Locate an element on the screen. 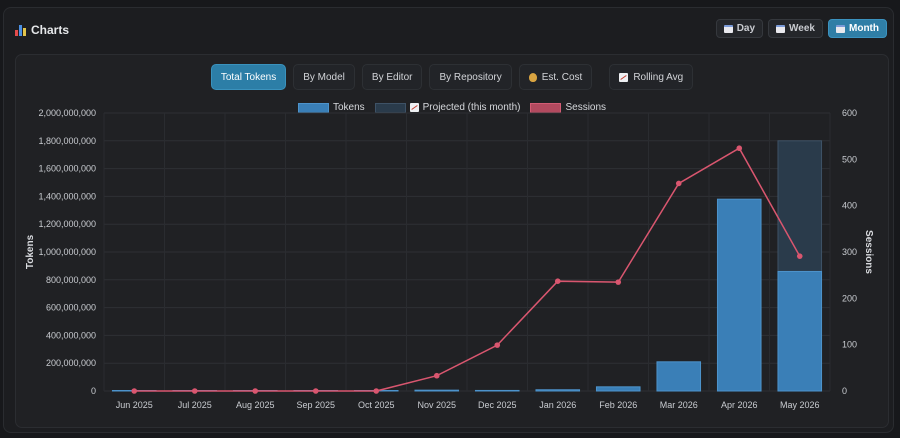  period-week-label: Week is located at coordinates (802, 28).